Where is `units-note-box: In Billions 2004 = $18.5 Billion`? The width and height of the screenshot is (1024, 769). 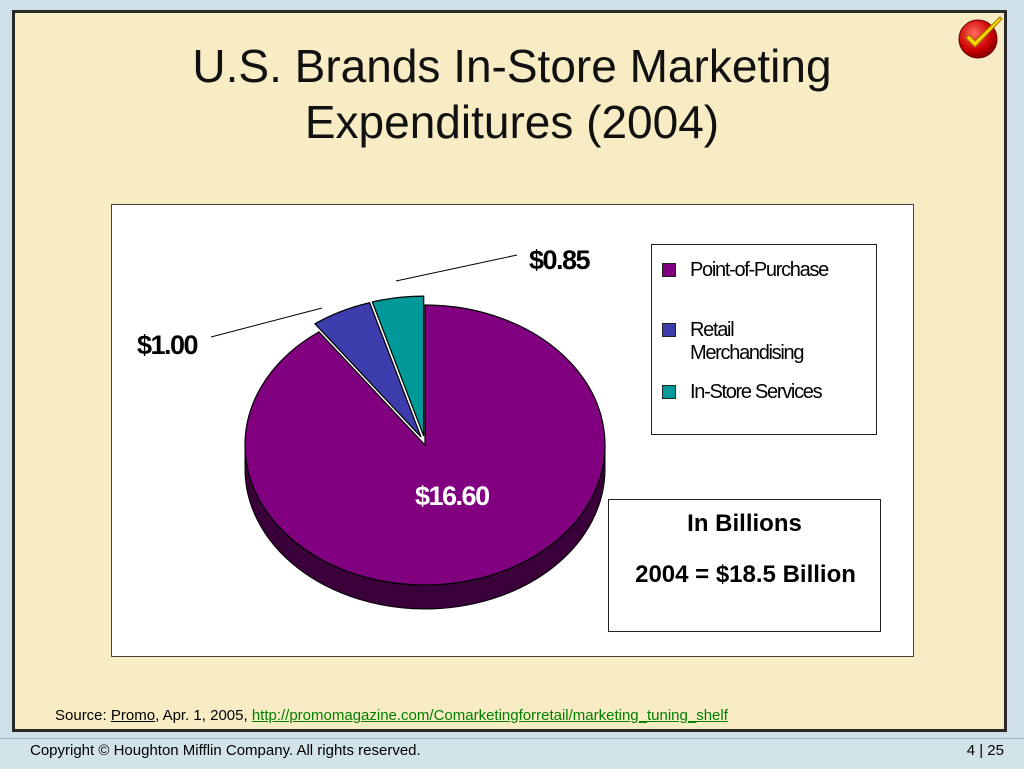
units-note-box: In Billions 2004 = $18.5 Billion is located at coordinates (744, 565).